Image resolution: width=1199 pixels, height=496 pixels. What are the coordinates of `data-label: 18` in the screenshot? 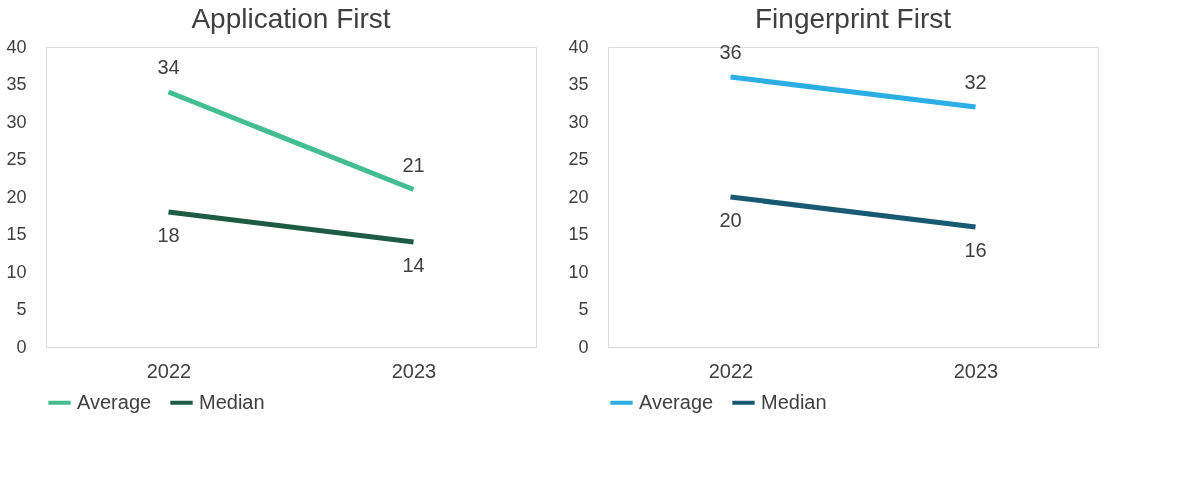 It's located at (168, 235).